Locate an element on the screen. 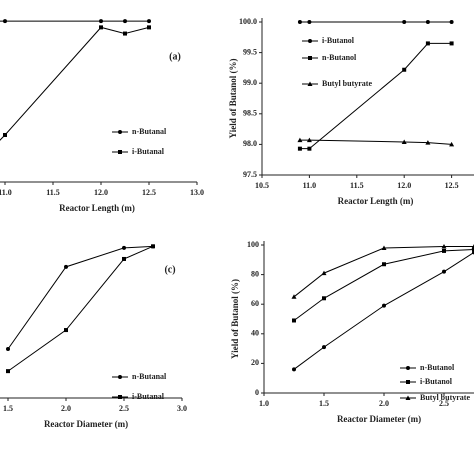  legend-label: n-Butanol is located at coordinates (339, 57).